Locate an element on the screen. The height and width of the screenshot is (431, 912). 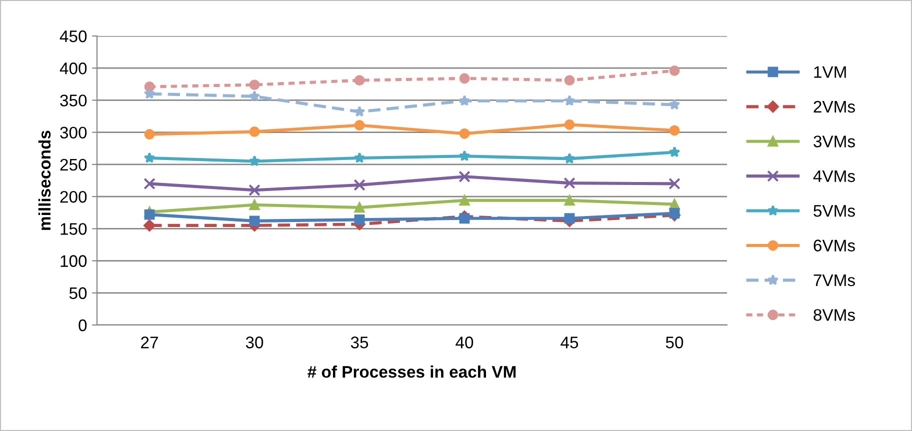
x-tick-label: 27 is located at coordinates (149, 342).